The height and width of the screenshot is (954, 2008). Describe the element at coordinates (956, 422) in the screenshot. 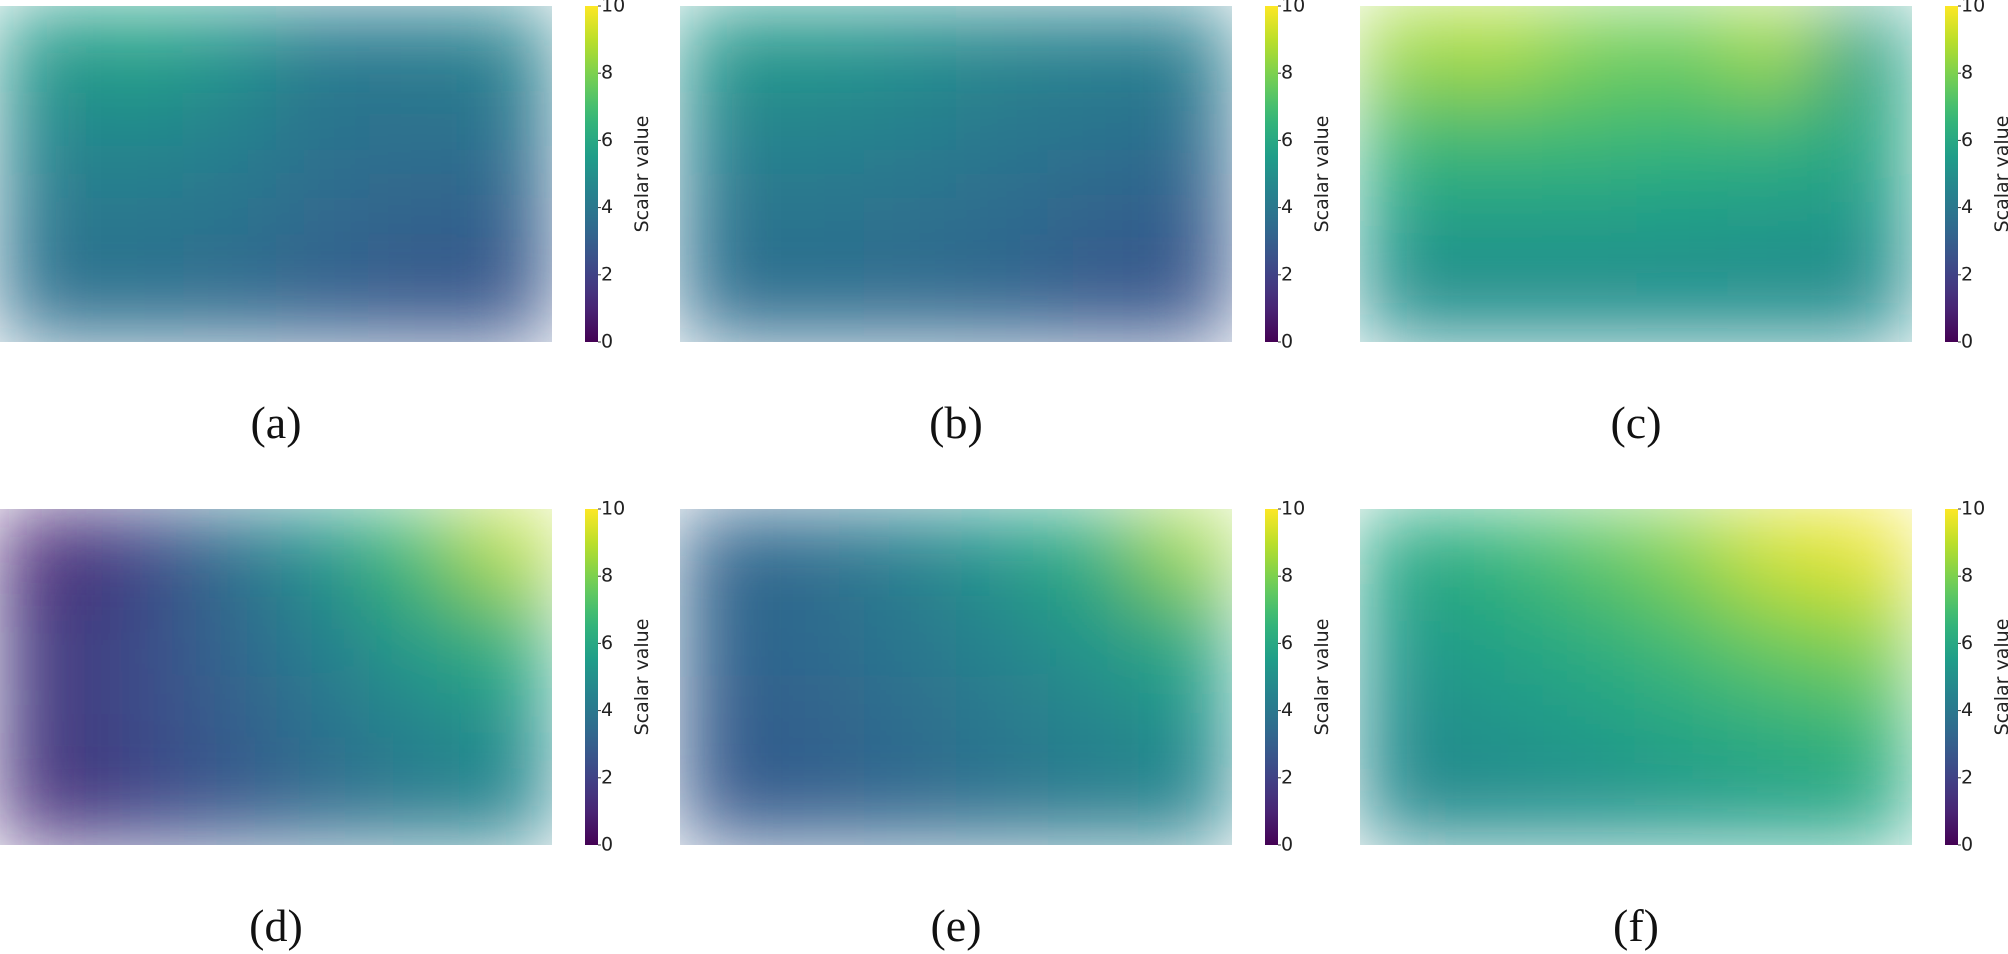

I see `panel-caption: (b)` at that location.